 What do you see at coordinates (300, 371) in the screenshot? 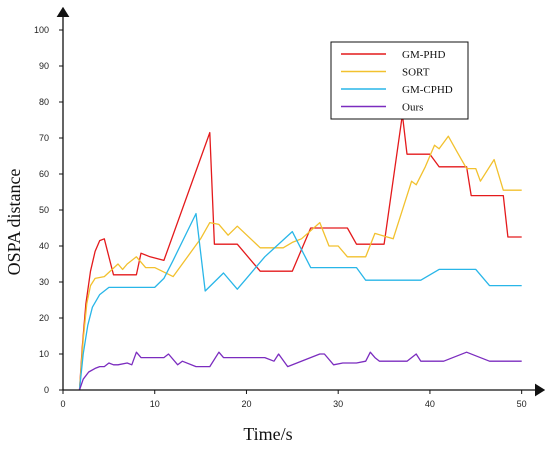
I see `series-line-ours` at bounding box center [300, 371].